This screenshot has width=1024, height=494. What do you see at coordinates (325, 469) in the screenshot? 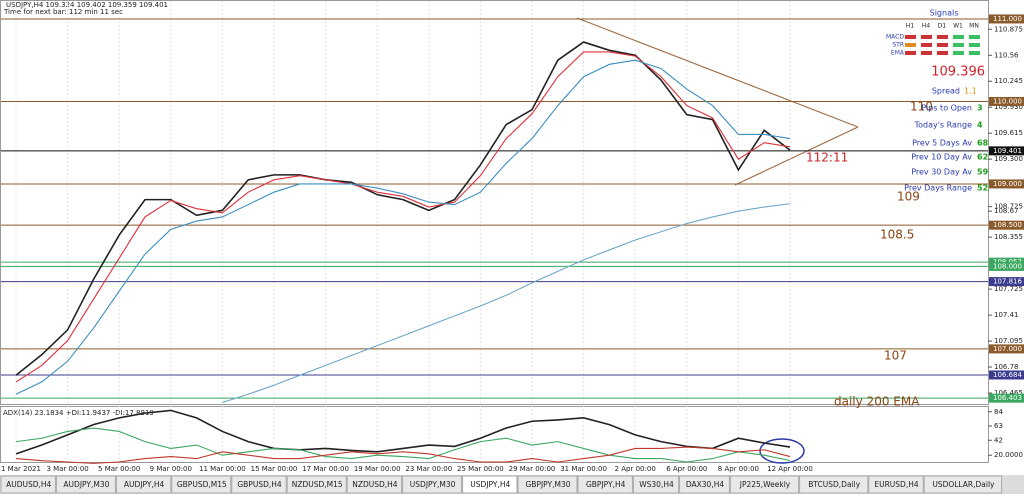
I see `x-tick-label: 17 Mar 00:00` at bounding box center [325, 469].